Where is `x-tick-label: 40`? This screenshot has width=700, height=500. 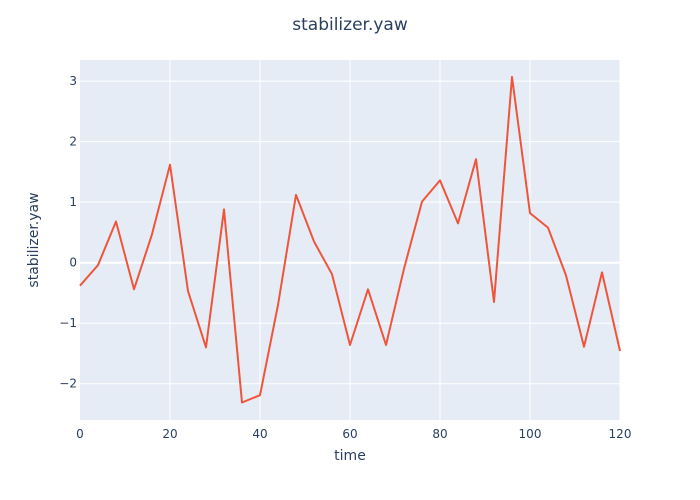
x-tick-label: 40 is located at coordinates (259, 434).